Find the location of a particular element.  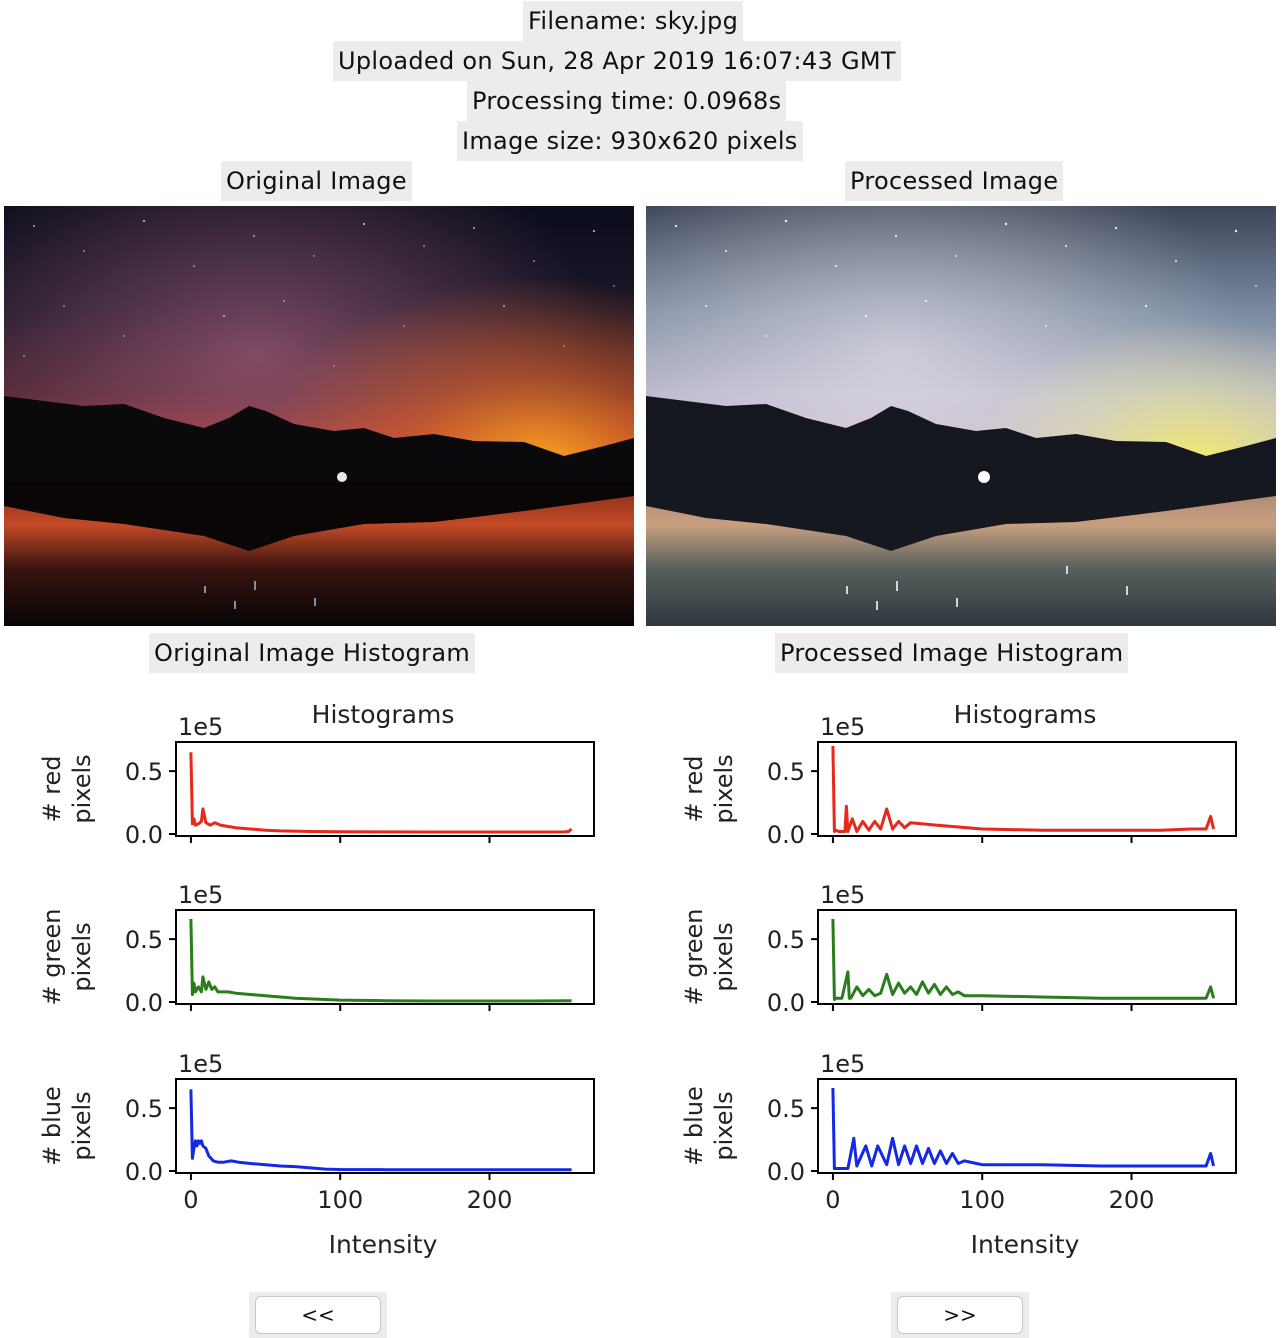

processing-time-label: Processing time: 0.0968s is located at coordinates (627, 101).